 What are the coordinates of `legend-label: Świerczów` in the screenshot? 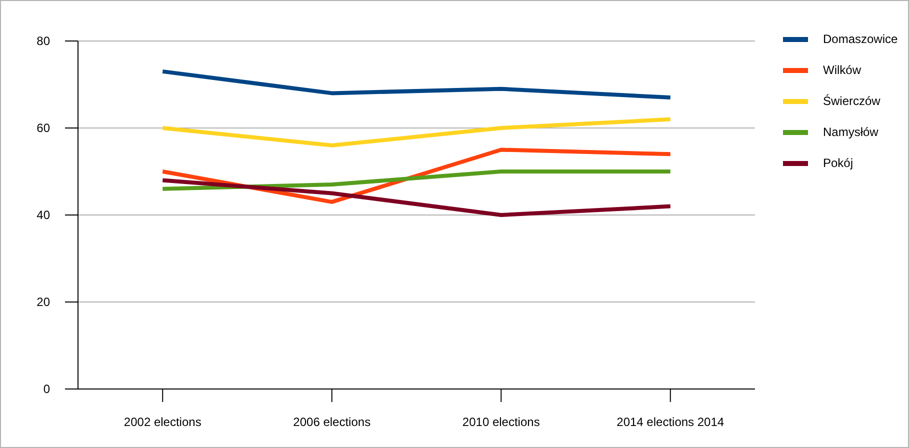 It's located at (852, 101).